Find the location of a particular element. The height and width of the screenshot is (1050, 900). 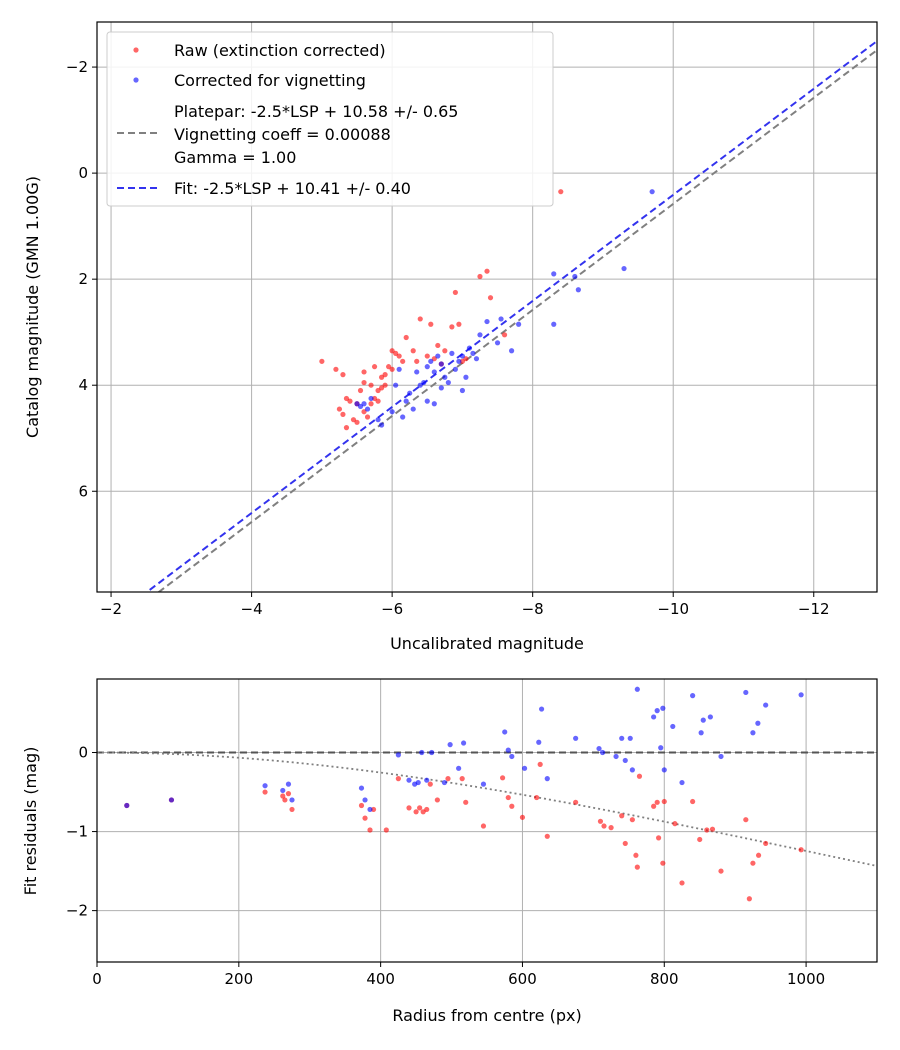

bottom-x-ticks: 0 200 400 600 800 1000 is located at coordinates (458, 975).